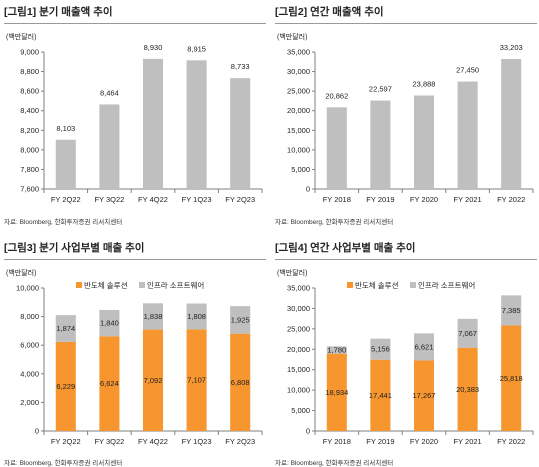 The height and width of the screenshot is (467, 539). I want to click on data-label: 18,934, so click(336, 392).